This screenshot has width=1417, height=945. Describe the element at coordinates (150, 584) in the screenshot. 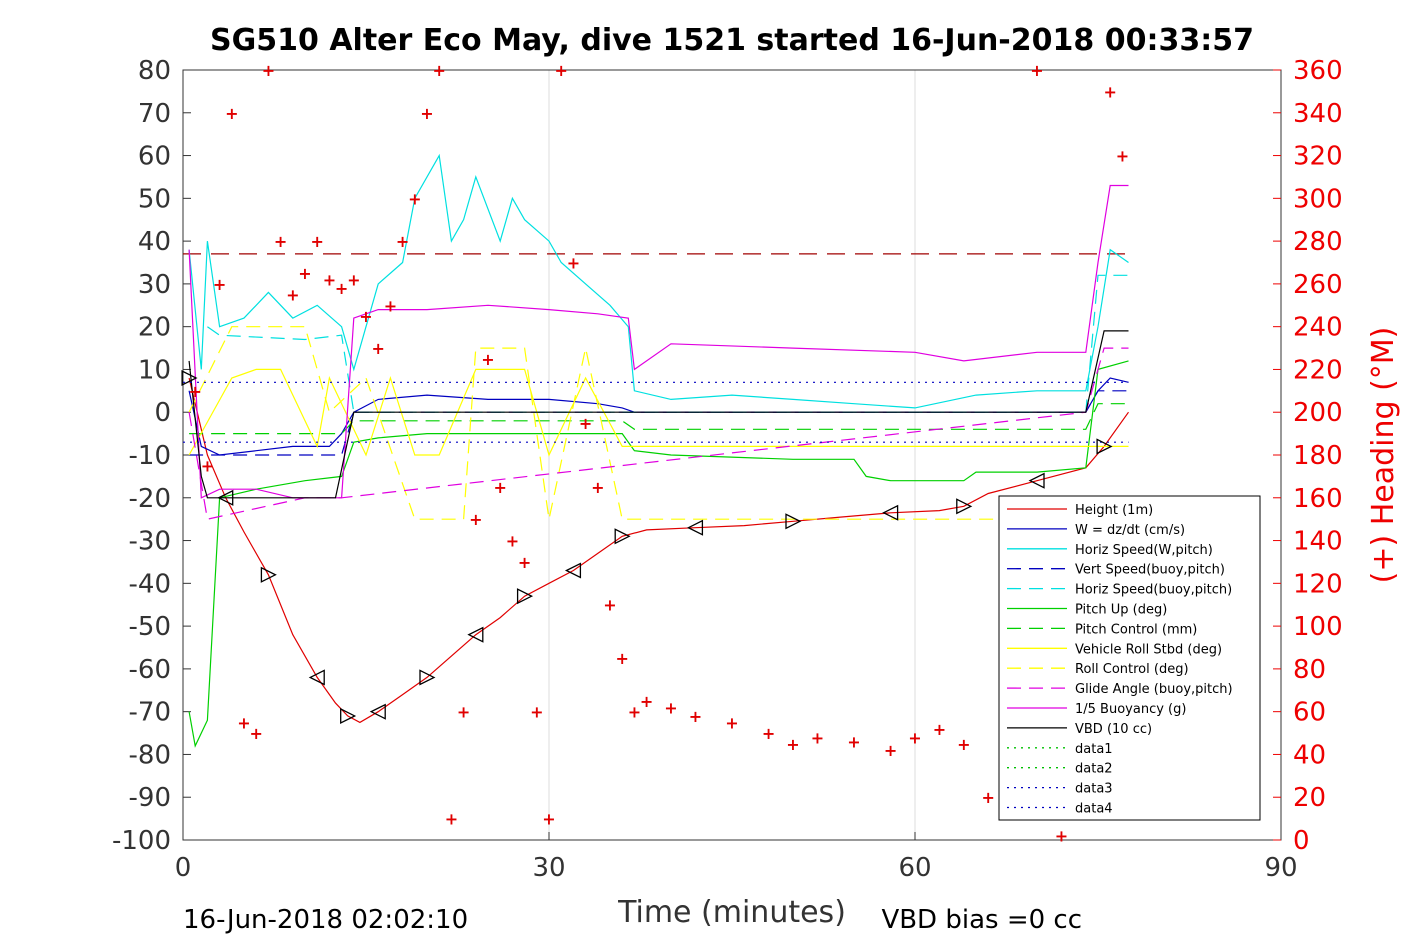

I see `y-tick-label: -40` at that location.